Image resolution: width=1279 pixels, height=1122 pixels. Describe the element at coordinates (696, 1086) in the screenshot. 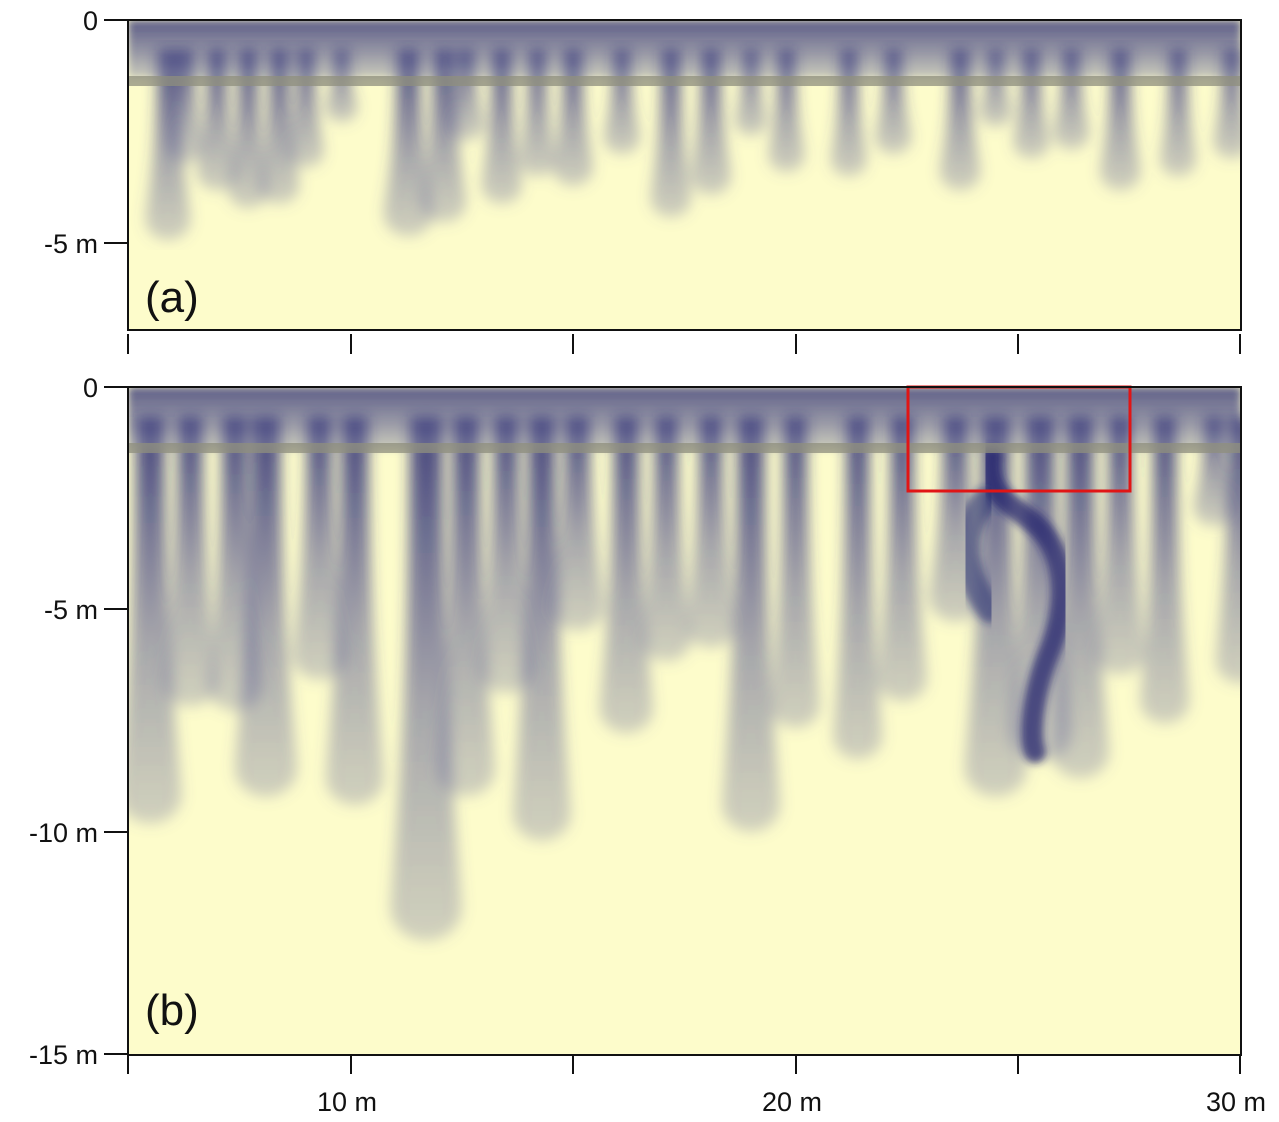

I see `x-axis: 10 m 20 m 30 m` at that location.